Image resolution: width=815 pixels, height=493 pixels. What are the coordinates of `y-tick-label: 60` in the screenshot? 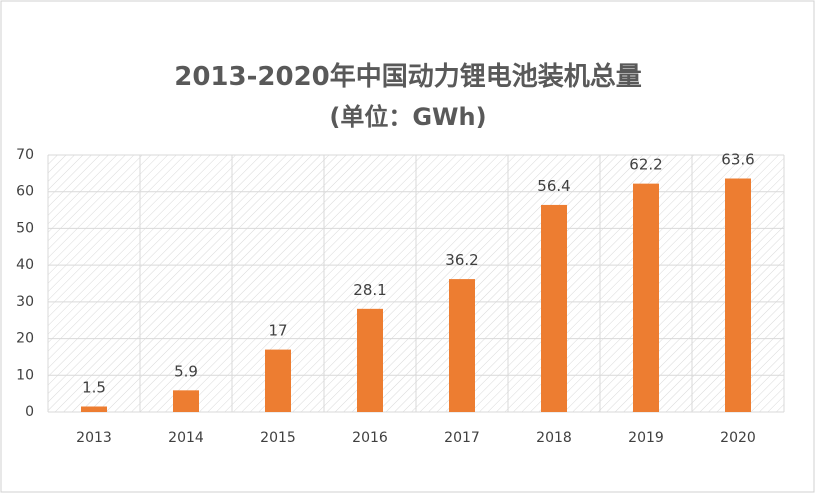 It's located at (25, 192).